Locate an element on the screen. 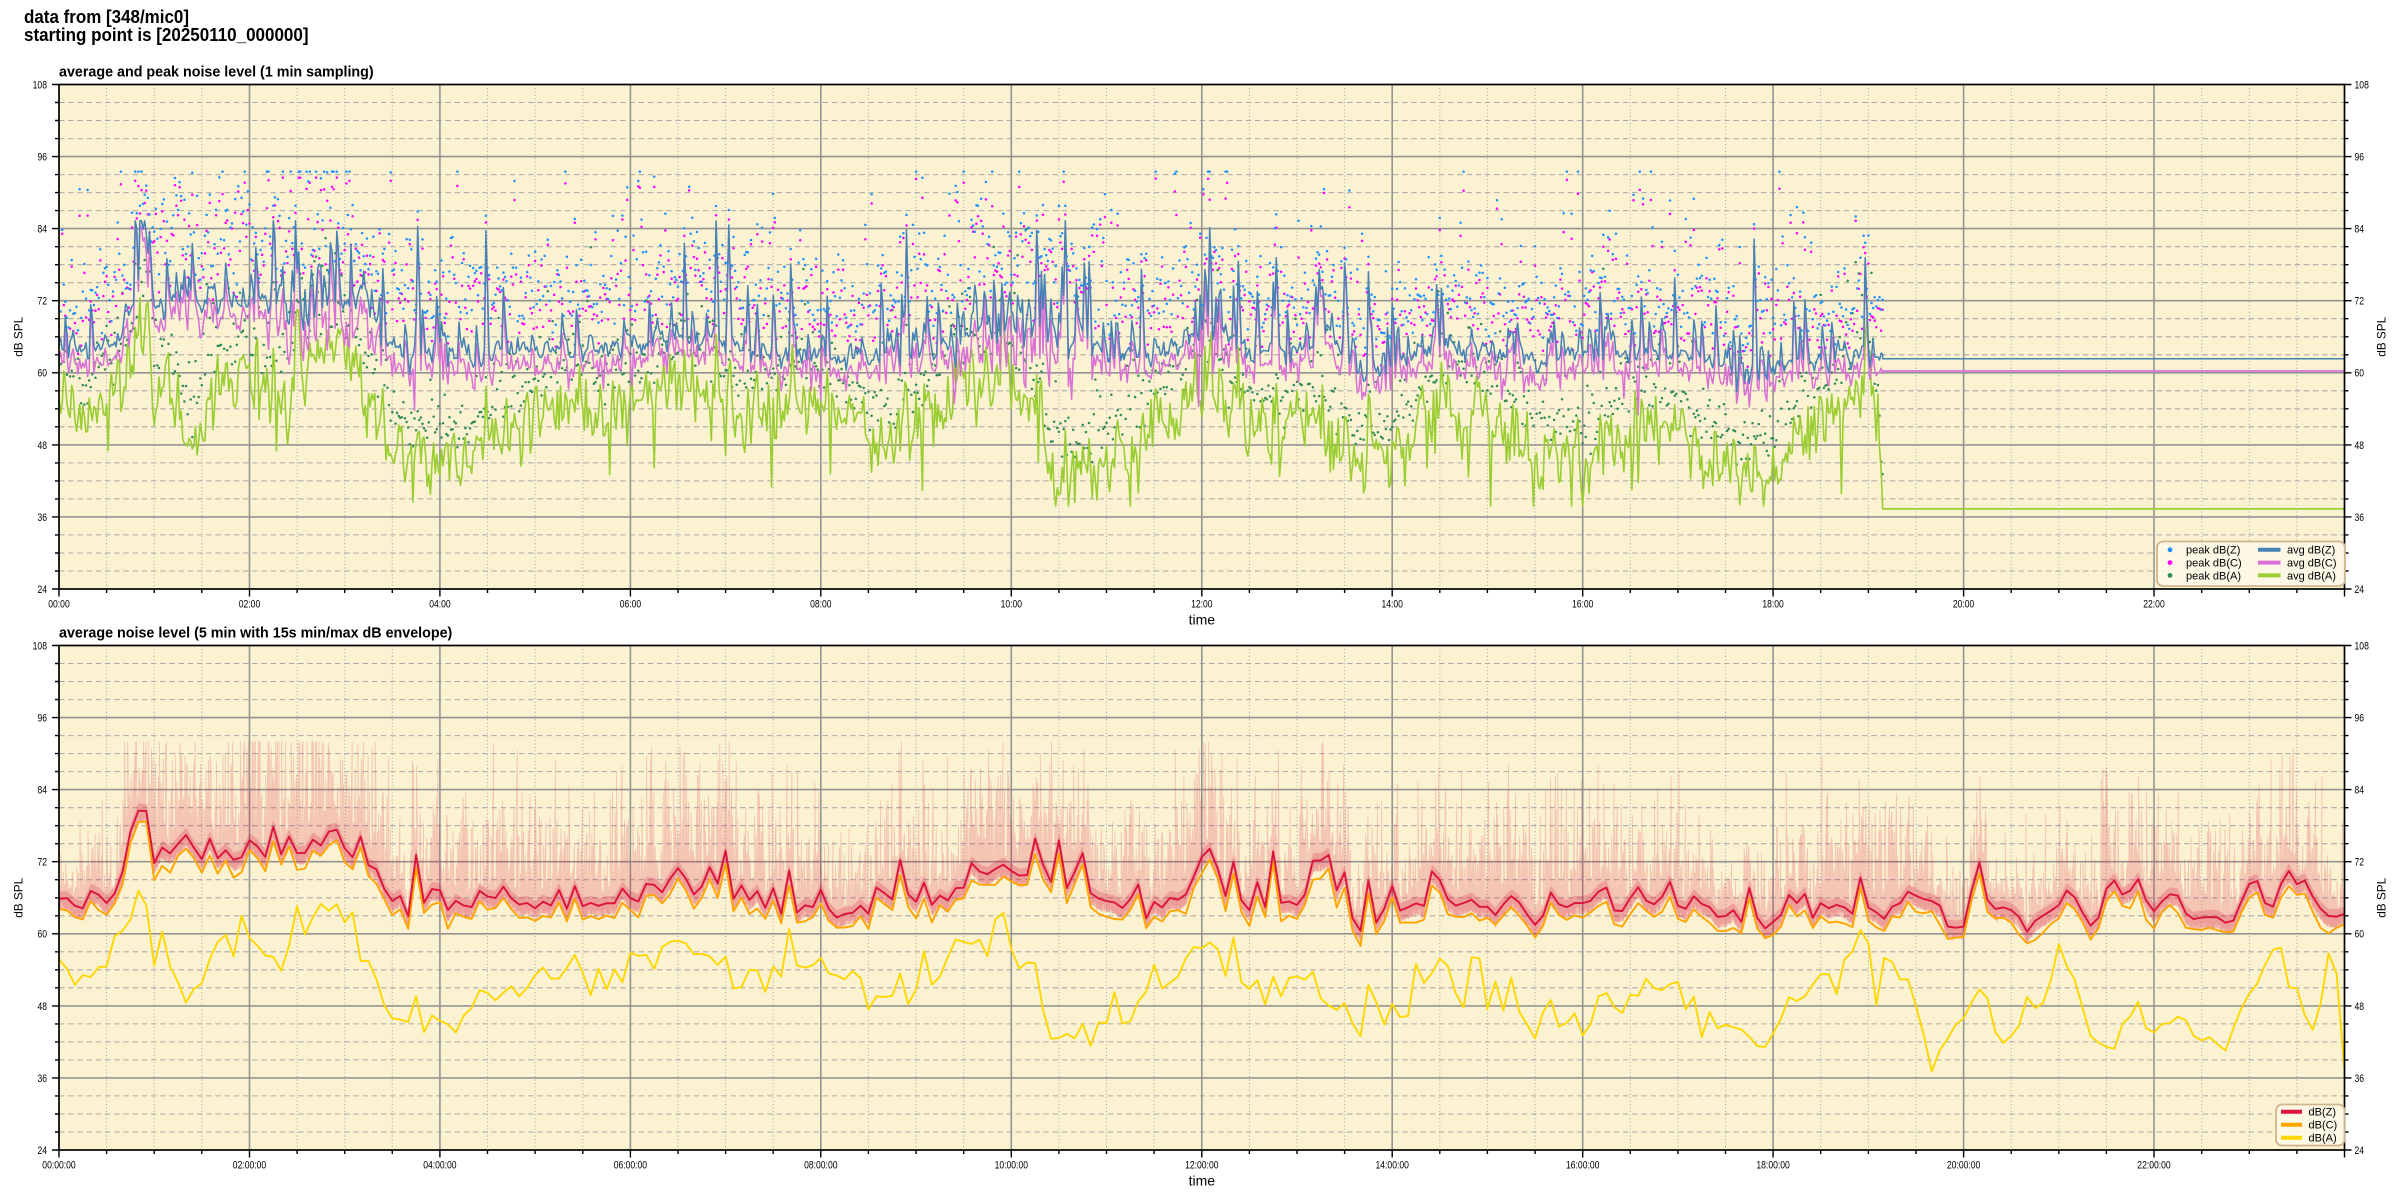 This screenshot has width=2400, height=1200. svg-text: 10:00:00 is located at coordinates (1011, 1166).